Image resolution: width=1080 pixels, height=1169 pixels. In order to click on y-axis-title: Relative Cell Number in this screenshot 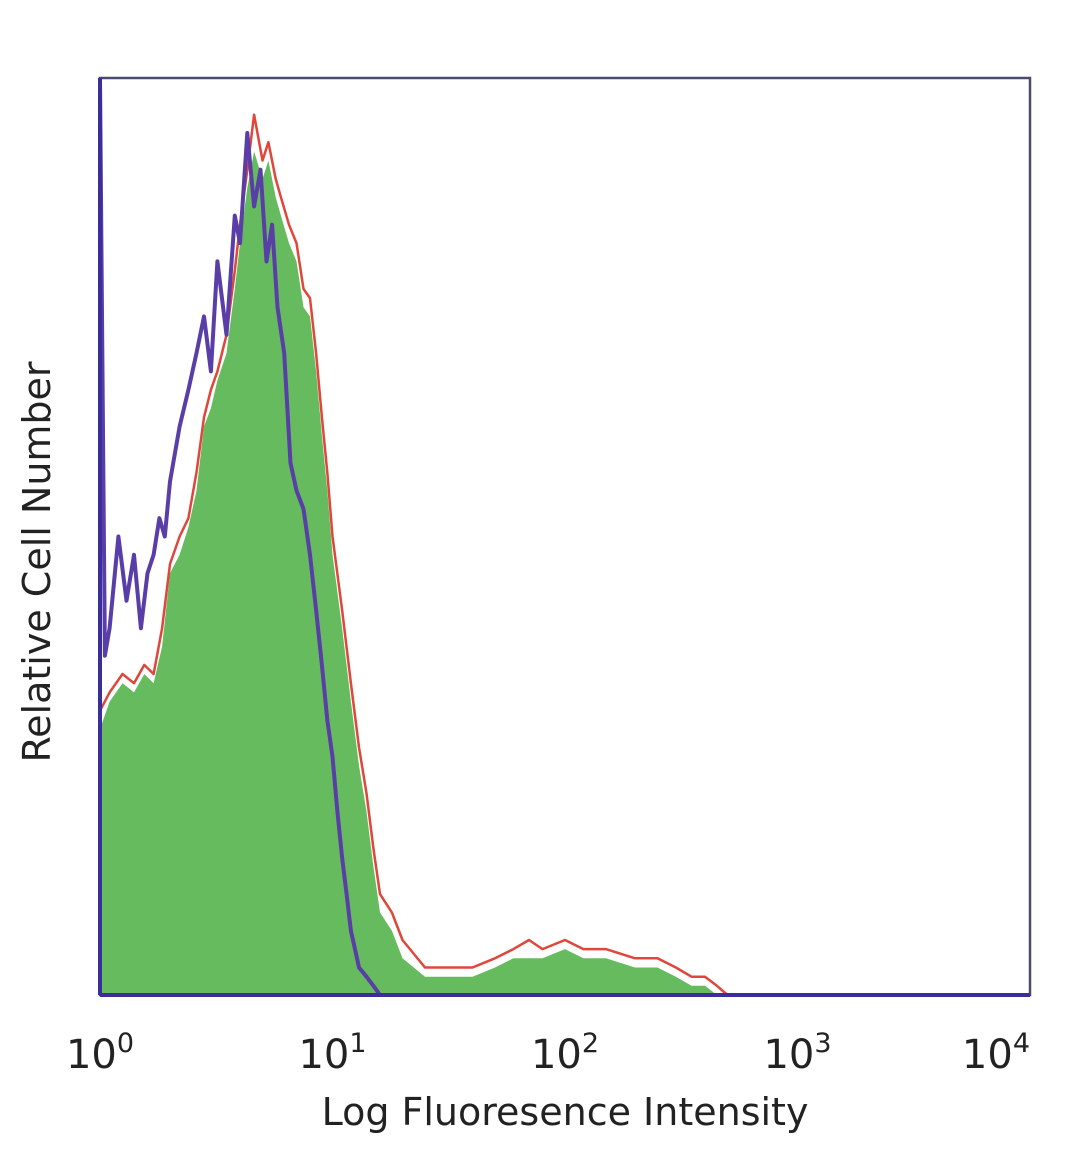, I will do `click(37, 561)`.